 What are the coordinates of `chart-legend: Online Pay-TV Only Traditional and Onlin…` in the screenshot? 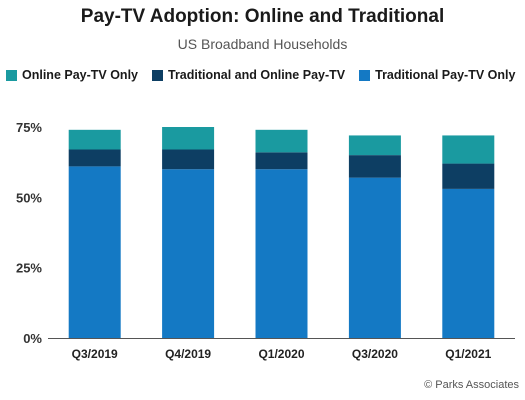 It's located at (265, 75).